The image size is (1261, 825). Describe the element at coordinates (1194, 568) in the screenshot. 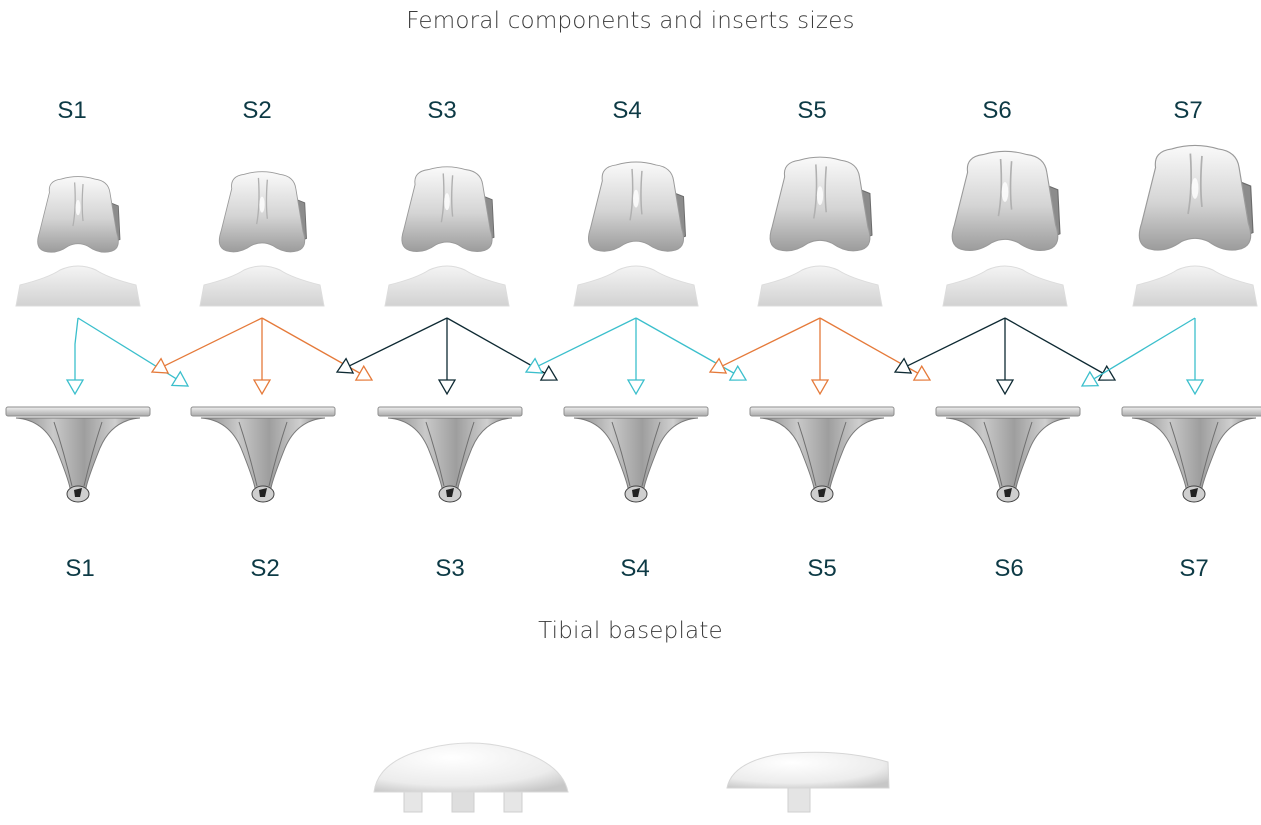

I see `tibial-size-label: S7` at that location.